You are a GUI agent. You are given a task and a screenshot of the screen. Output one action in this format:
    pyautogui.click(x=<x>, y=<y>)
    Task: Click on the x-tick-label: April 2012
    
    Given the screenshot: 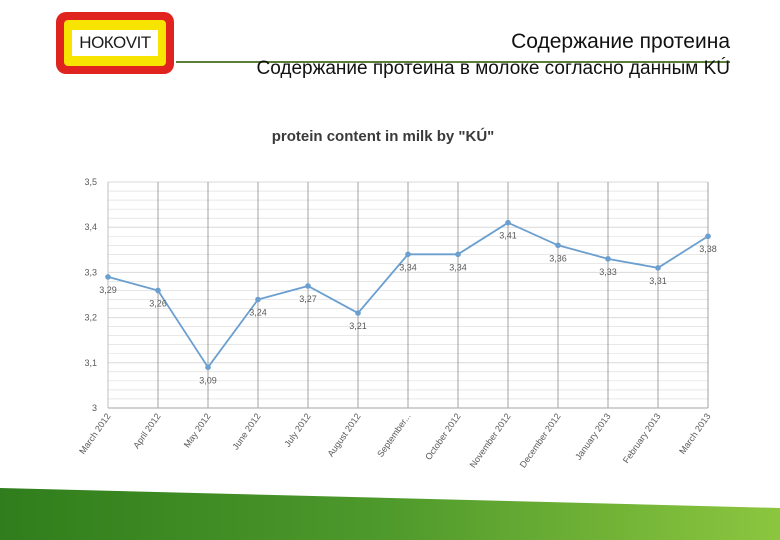 What is the action you would take?
    pyautogui.click(x=146, y=430)
    